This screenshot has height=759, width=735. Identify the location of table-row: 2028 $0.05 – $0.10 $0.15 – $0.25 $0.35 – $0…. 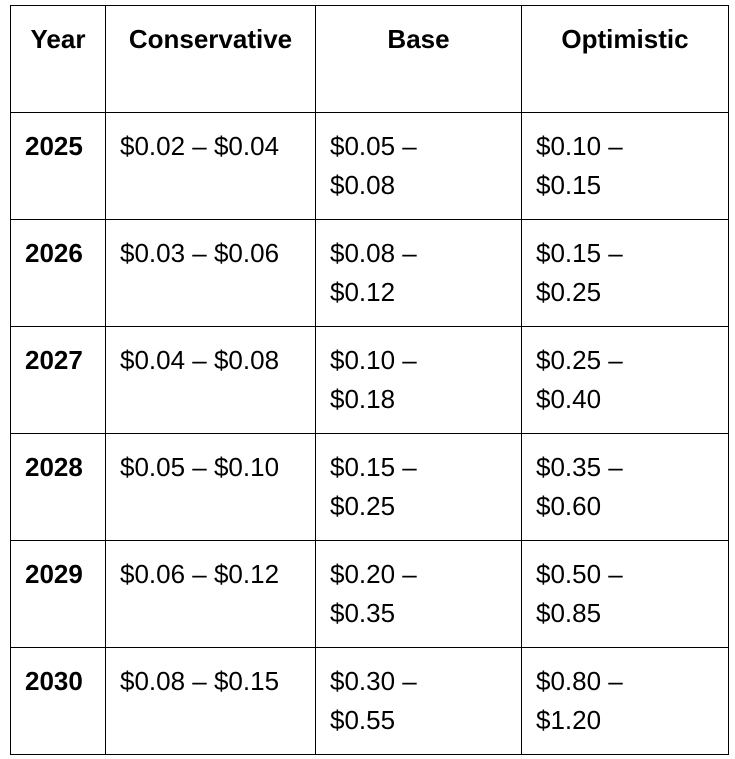
(369, 487).